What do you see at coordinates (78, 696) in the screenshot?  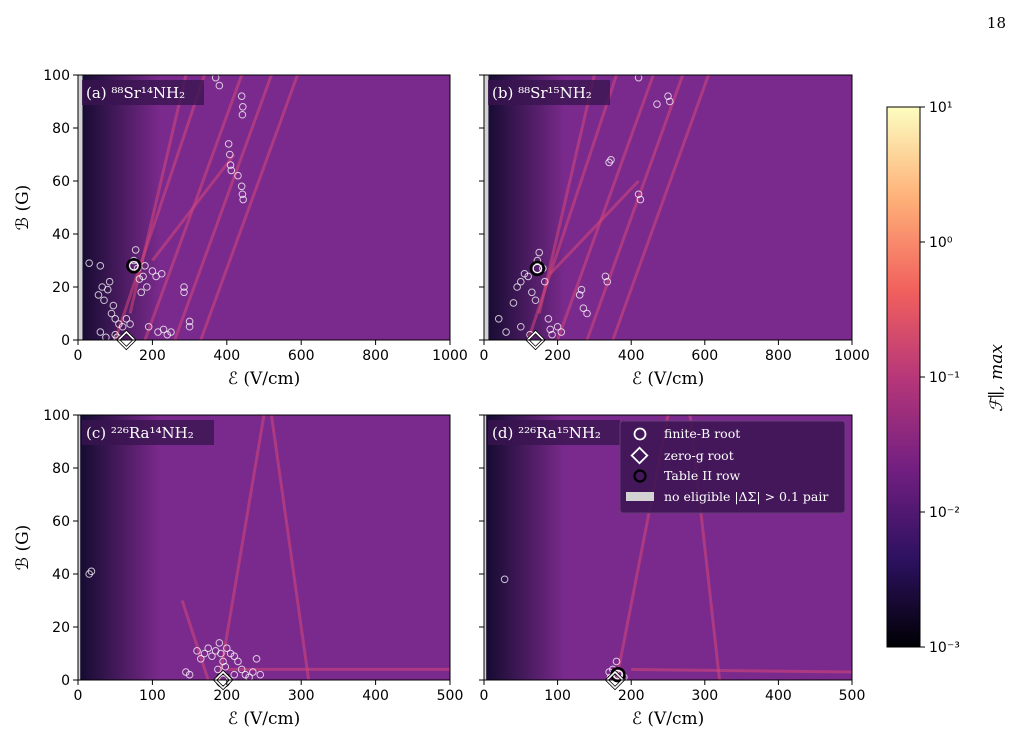 I see `x-tick-label: 0` at bounding box center [78, 696].